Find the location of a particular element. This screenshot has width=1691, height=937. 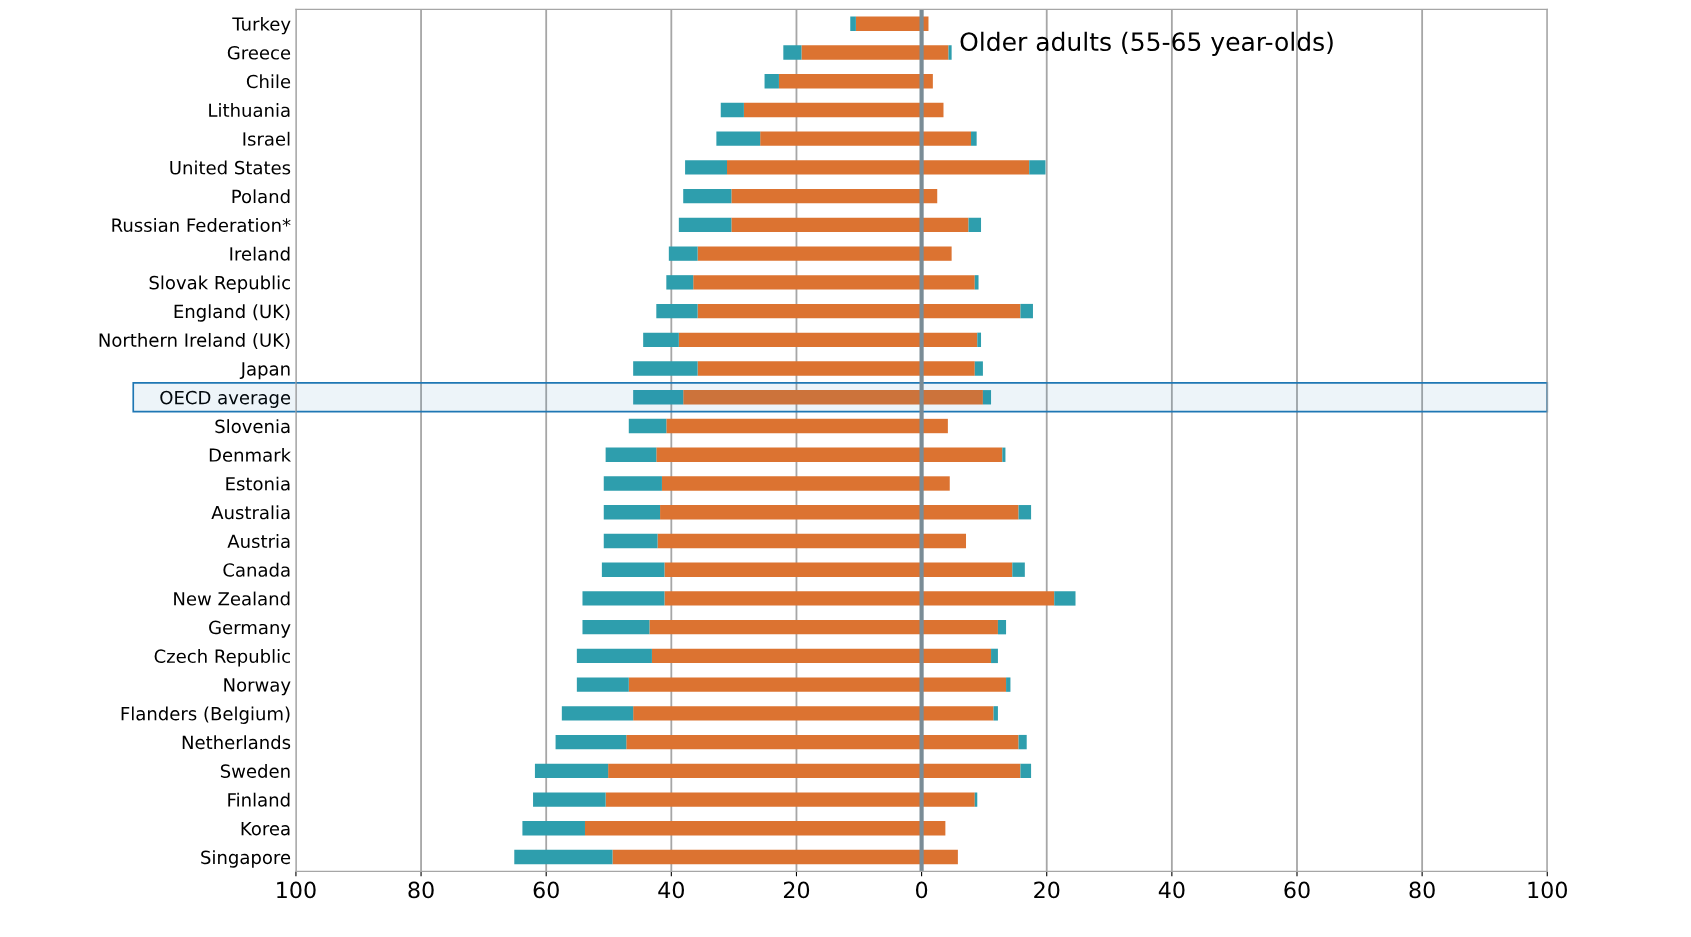

y-tick-label: Germany is located at coordinates (250, 629).